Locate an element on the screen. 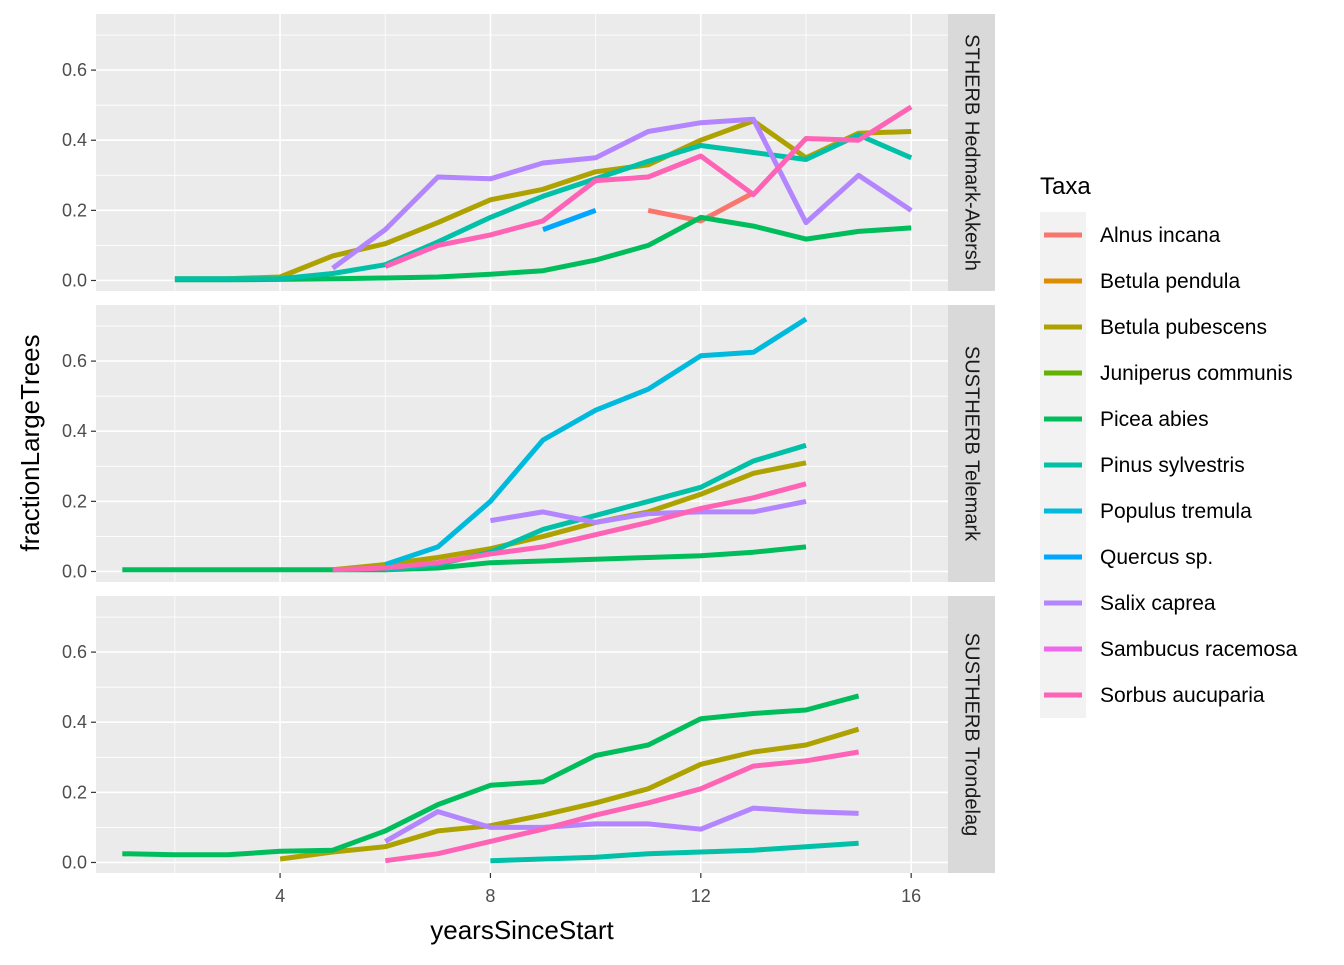  facet-strip-label: STHERB Hedmark-Akersh is located at coordinates (972, 152).